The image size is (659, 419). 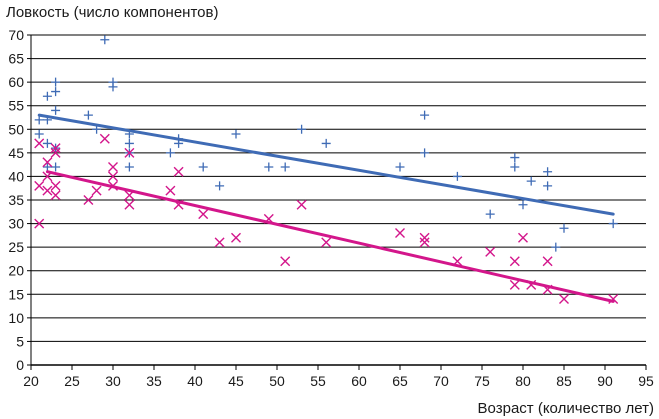 I want to click on y-tick-label: 50, so click(x=16, y=129).